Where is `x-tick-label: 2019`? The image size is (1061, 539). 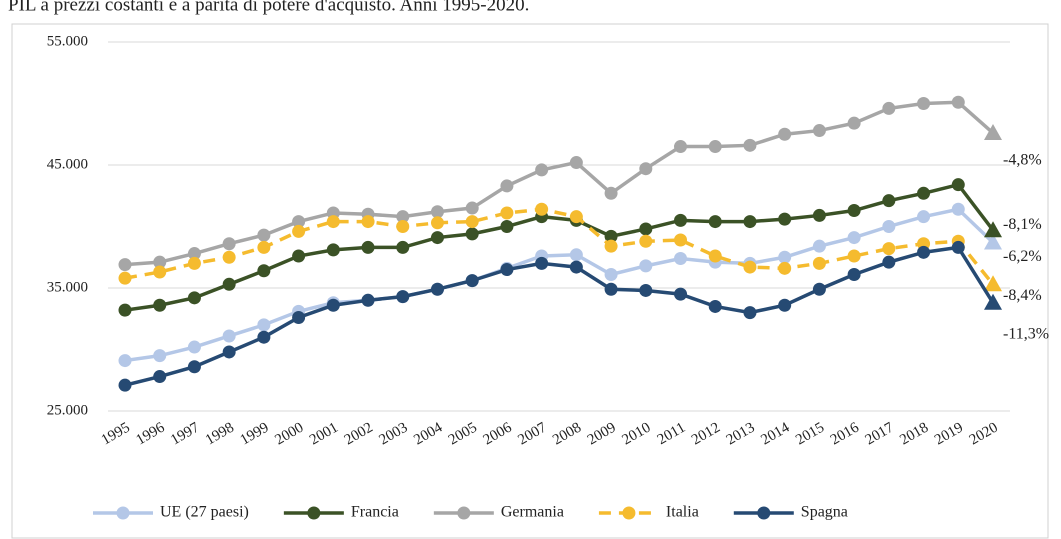
x-tick-label: 2019 is located at coordinates (949, 434).